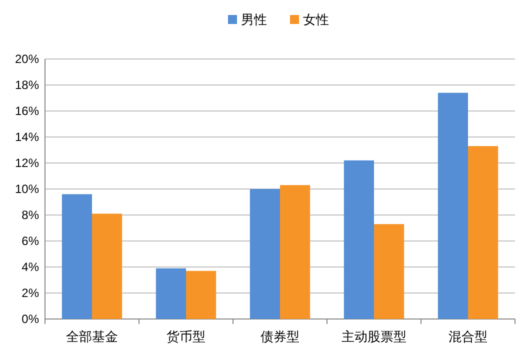  Describe the element at coordinates (468, 336) in the screenshot. I see `x-tick-label: 混合型` at that location.